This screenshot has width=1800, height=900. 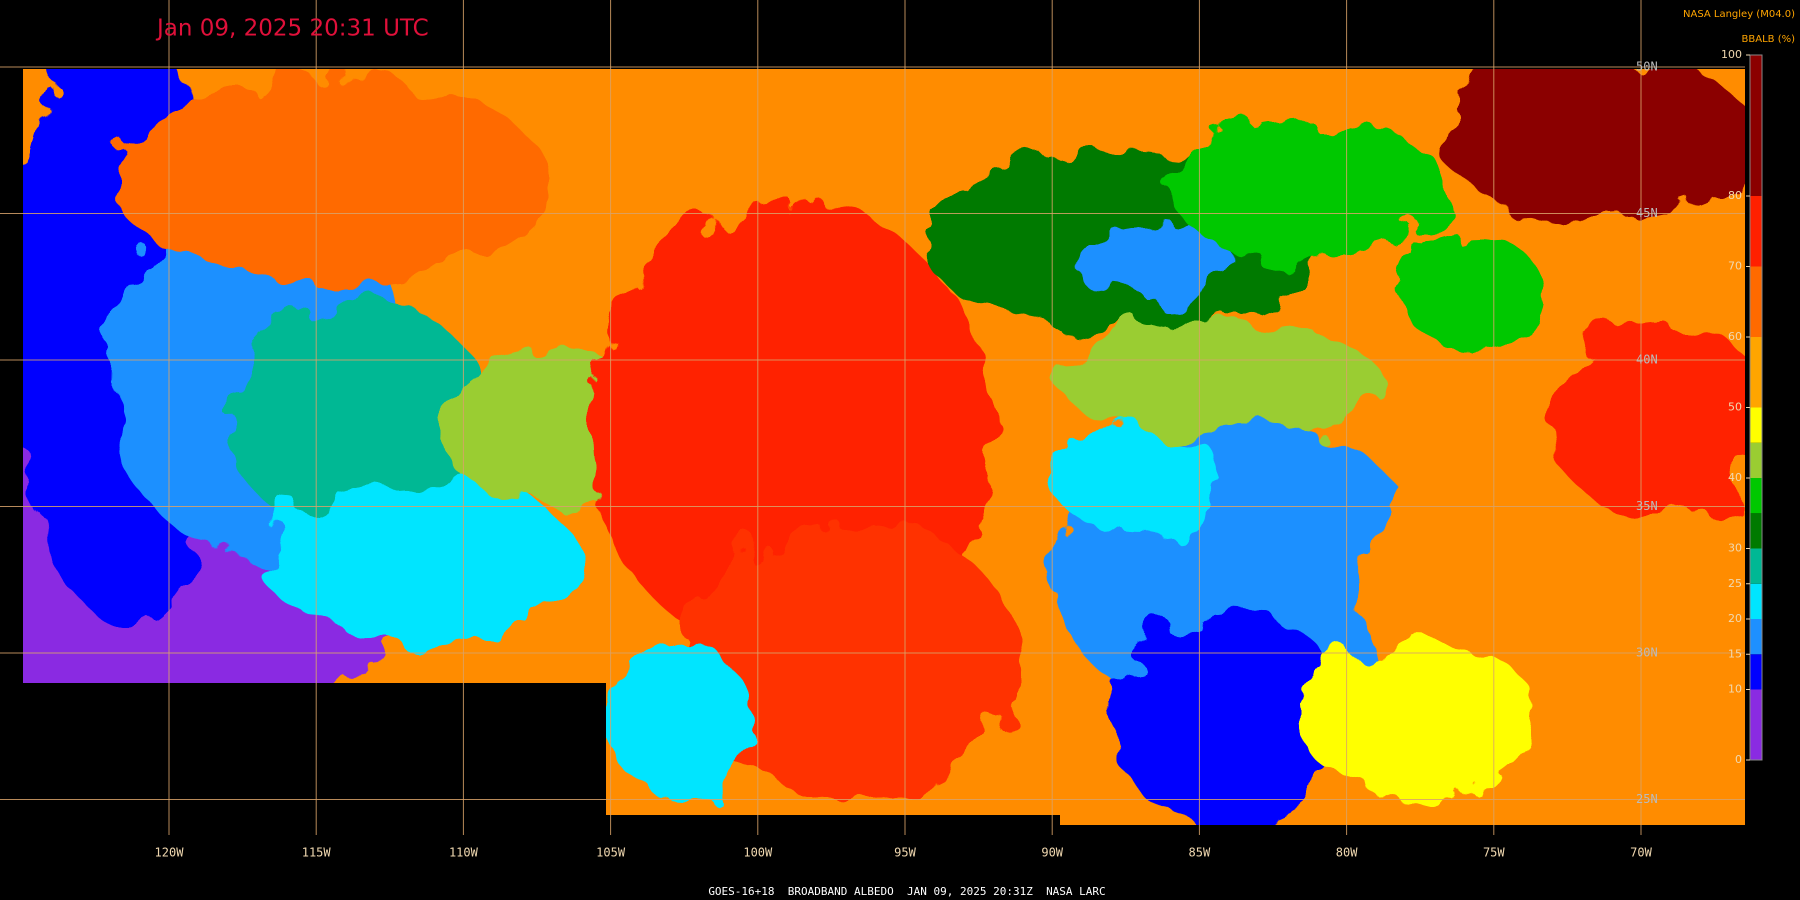 What do you see at coordinates (1735, 195) in the screenshot?
I see `colorbar-tick-label: 80` at bounding box center [1735, 195].